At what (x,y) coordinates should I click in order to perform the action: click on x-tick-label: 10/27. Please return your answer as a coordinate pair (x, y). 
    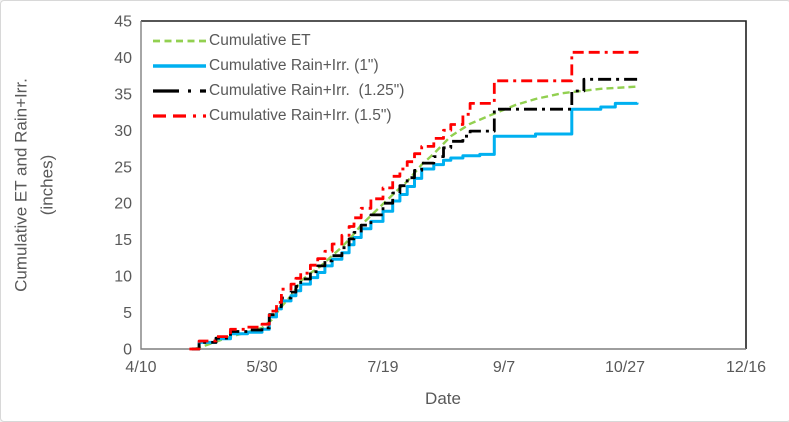
    Looking at the image, I should click on (625, 367).